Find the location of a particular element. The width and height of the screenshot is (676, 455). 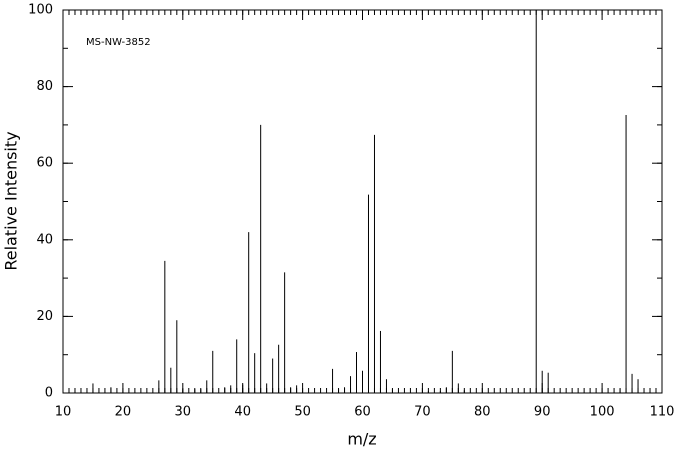

y-axis-label: Relative Intensity is located at coordinates (11, 200).